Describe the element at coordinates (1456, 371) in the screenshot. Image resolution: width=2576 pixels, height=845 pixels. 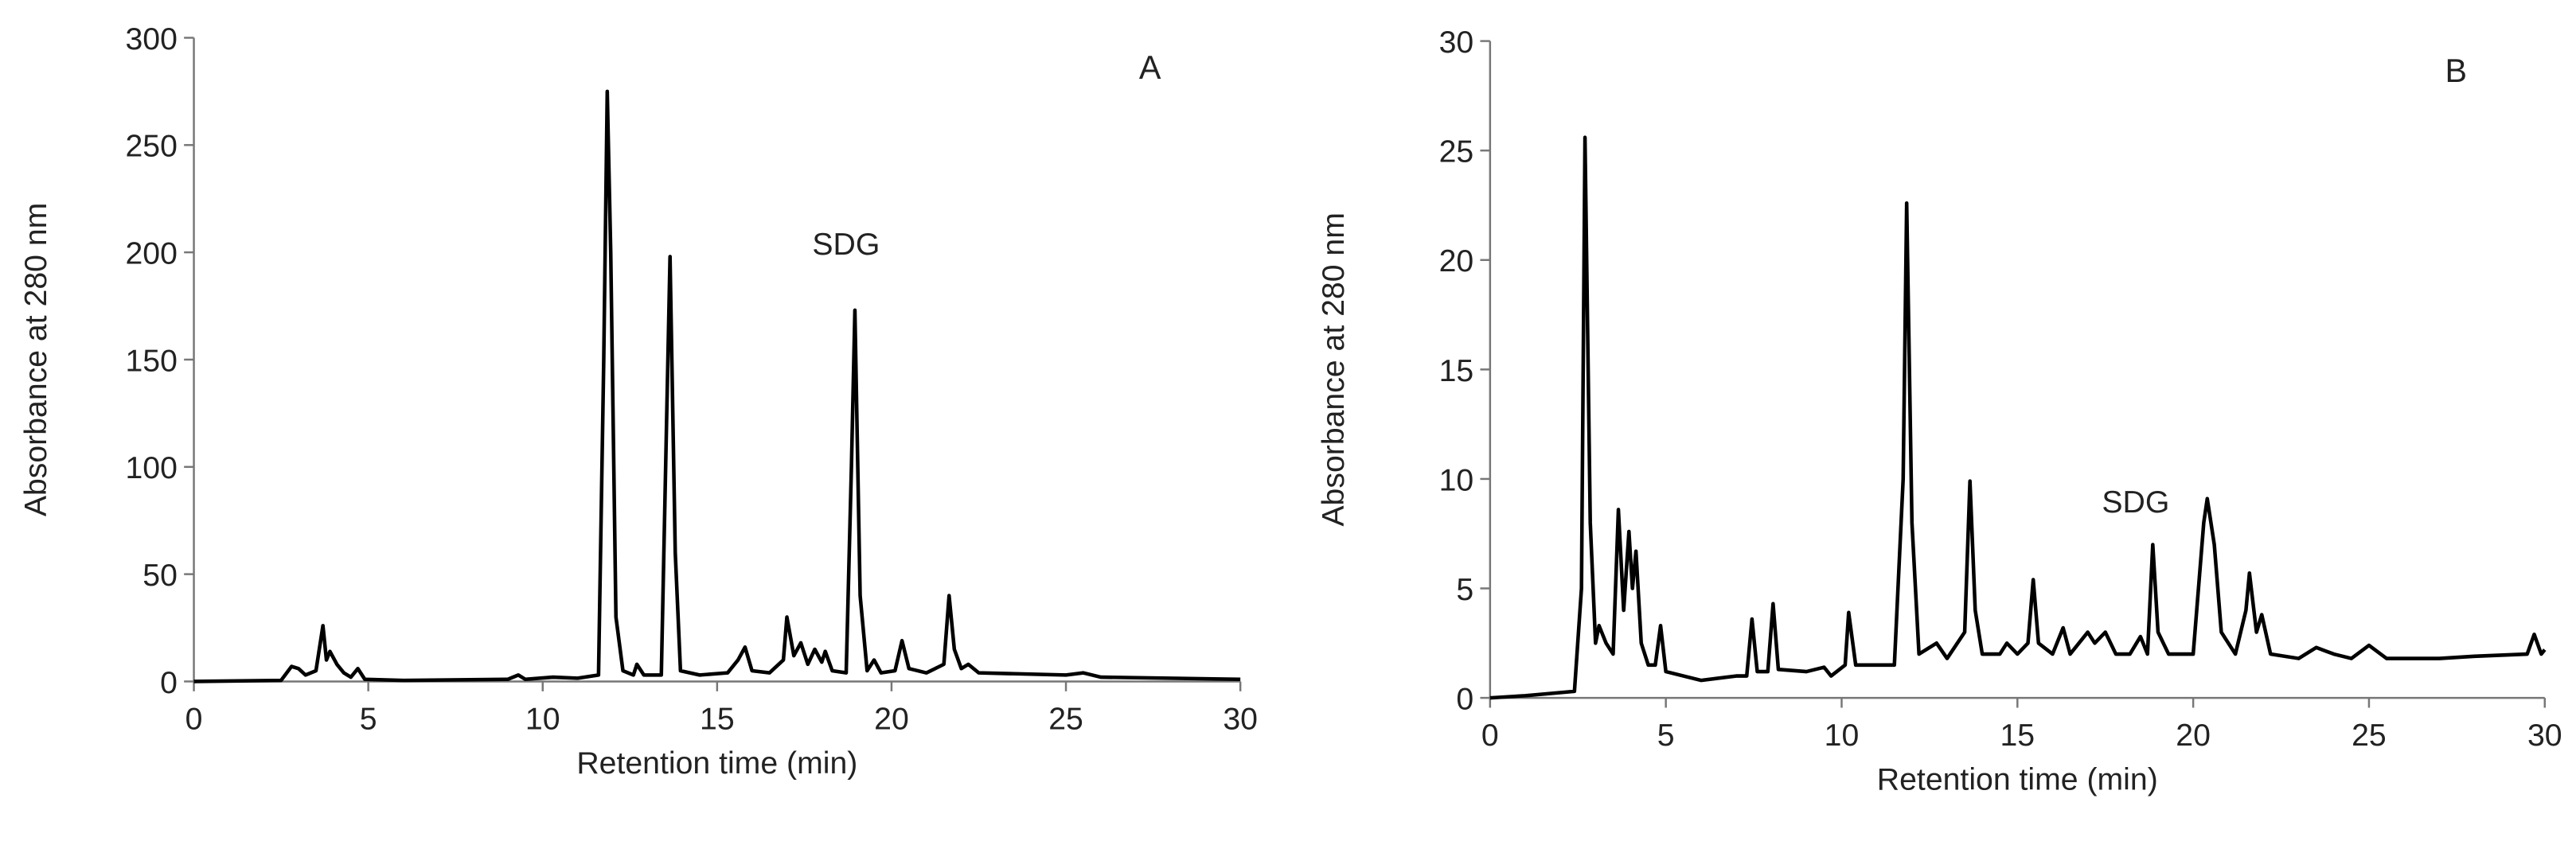
I see `y-tick-label: 15` at that location.